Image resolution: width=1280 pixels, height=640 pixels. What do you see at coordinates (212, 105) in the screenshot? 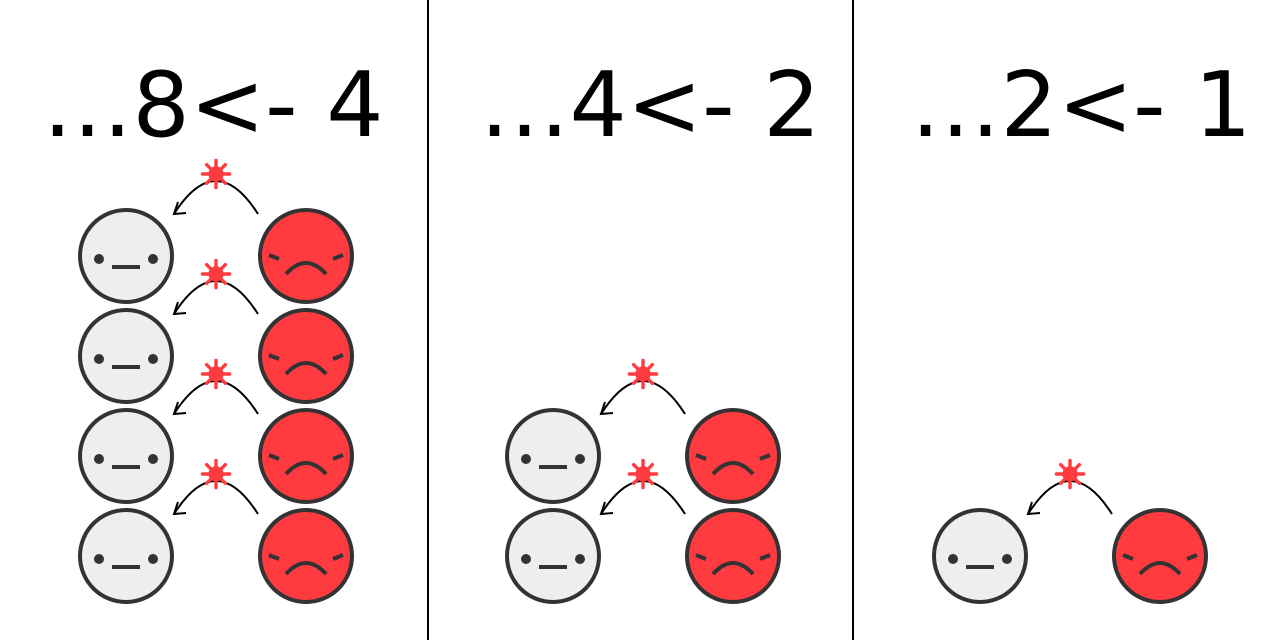
I see `panel-1-title: …8<- 4` at bounding box center [212, 105].